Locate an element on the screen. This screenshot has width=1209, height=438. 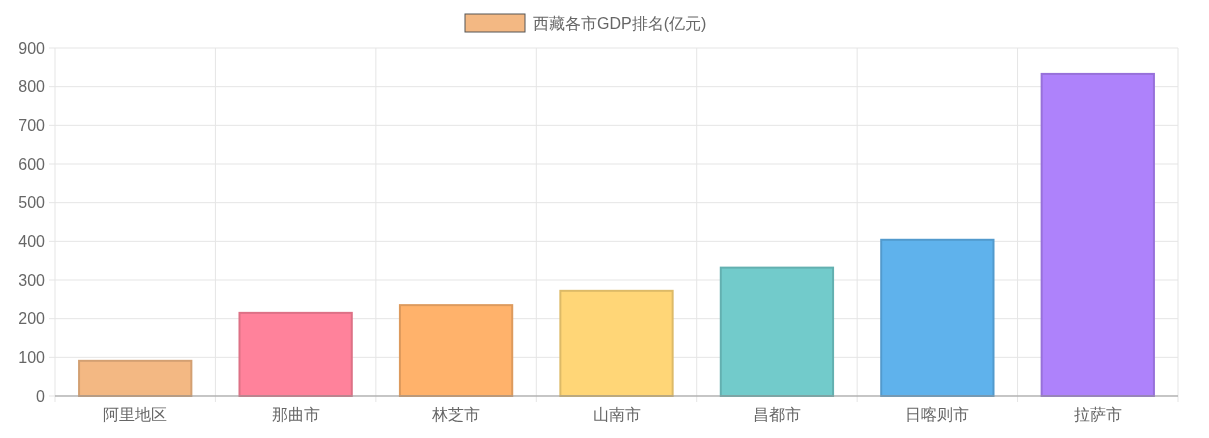
y-tick-label: 900 is located at coordinates (32, 48).